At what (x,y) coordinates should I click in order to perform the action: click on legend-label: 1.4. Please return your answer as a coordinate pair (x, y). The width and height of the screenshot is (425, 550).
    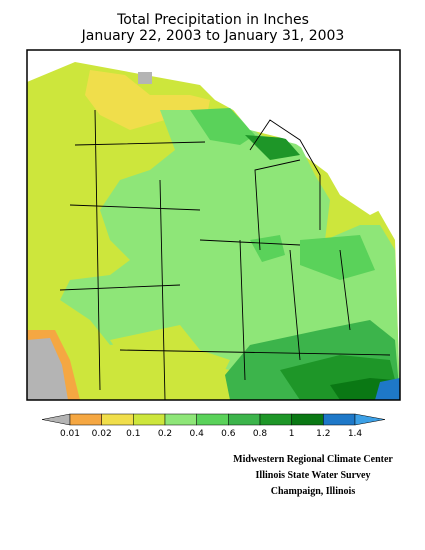
    Looking at the image, I should click on (355, 434).